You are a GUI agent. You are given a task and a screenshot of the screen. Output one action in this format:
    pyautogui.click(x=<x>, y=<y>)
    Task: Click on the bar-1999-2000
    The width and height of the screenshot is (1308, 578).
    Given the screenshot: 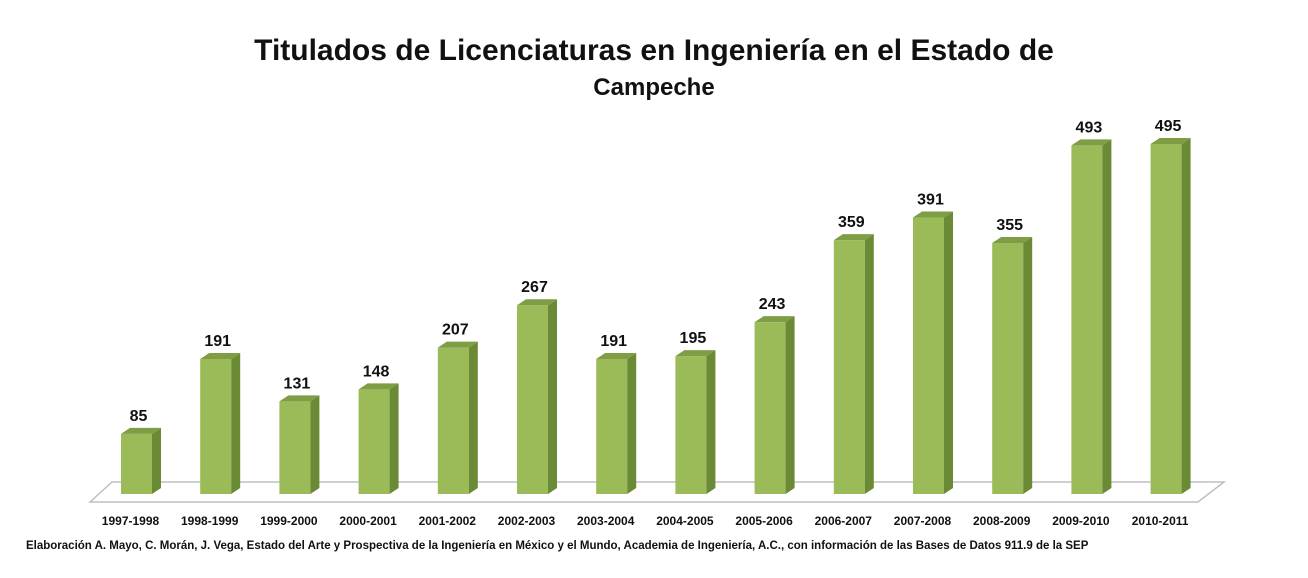 What is the action you would take?
    pyautogui.click(x=295, y=447)
    